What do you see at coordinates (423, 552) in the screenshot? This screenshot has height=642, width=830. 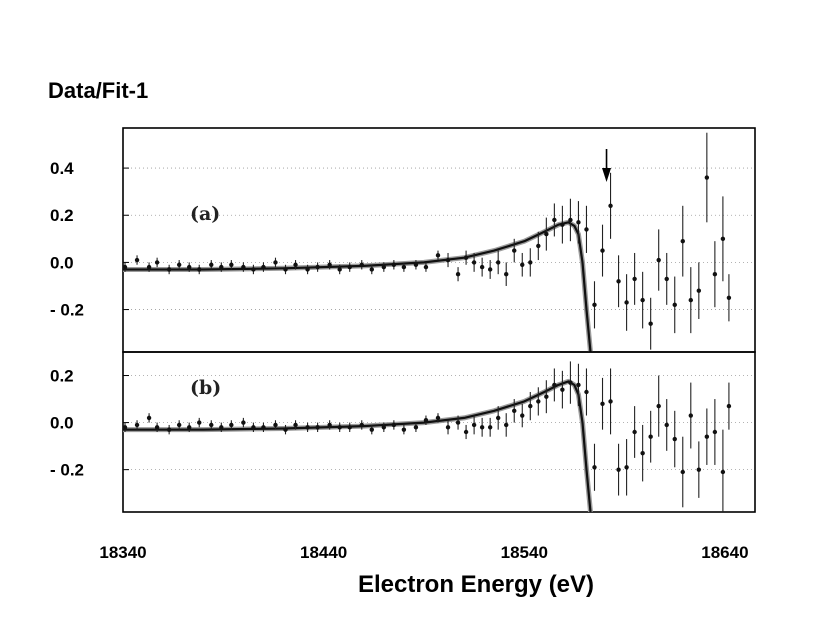 I see `x-tick-labels: 18340 18440 18540 18640` at bounding box center [423, 552].